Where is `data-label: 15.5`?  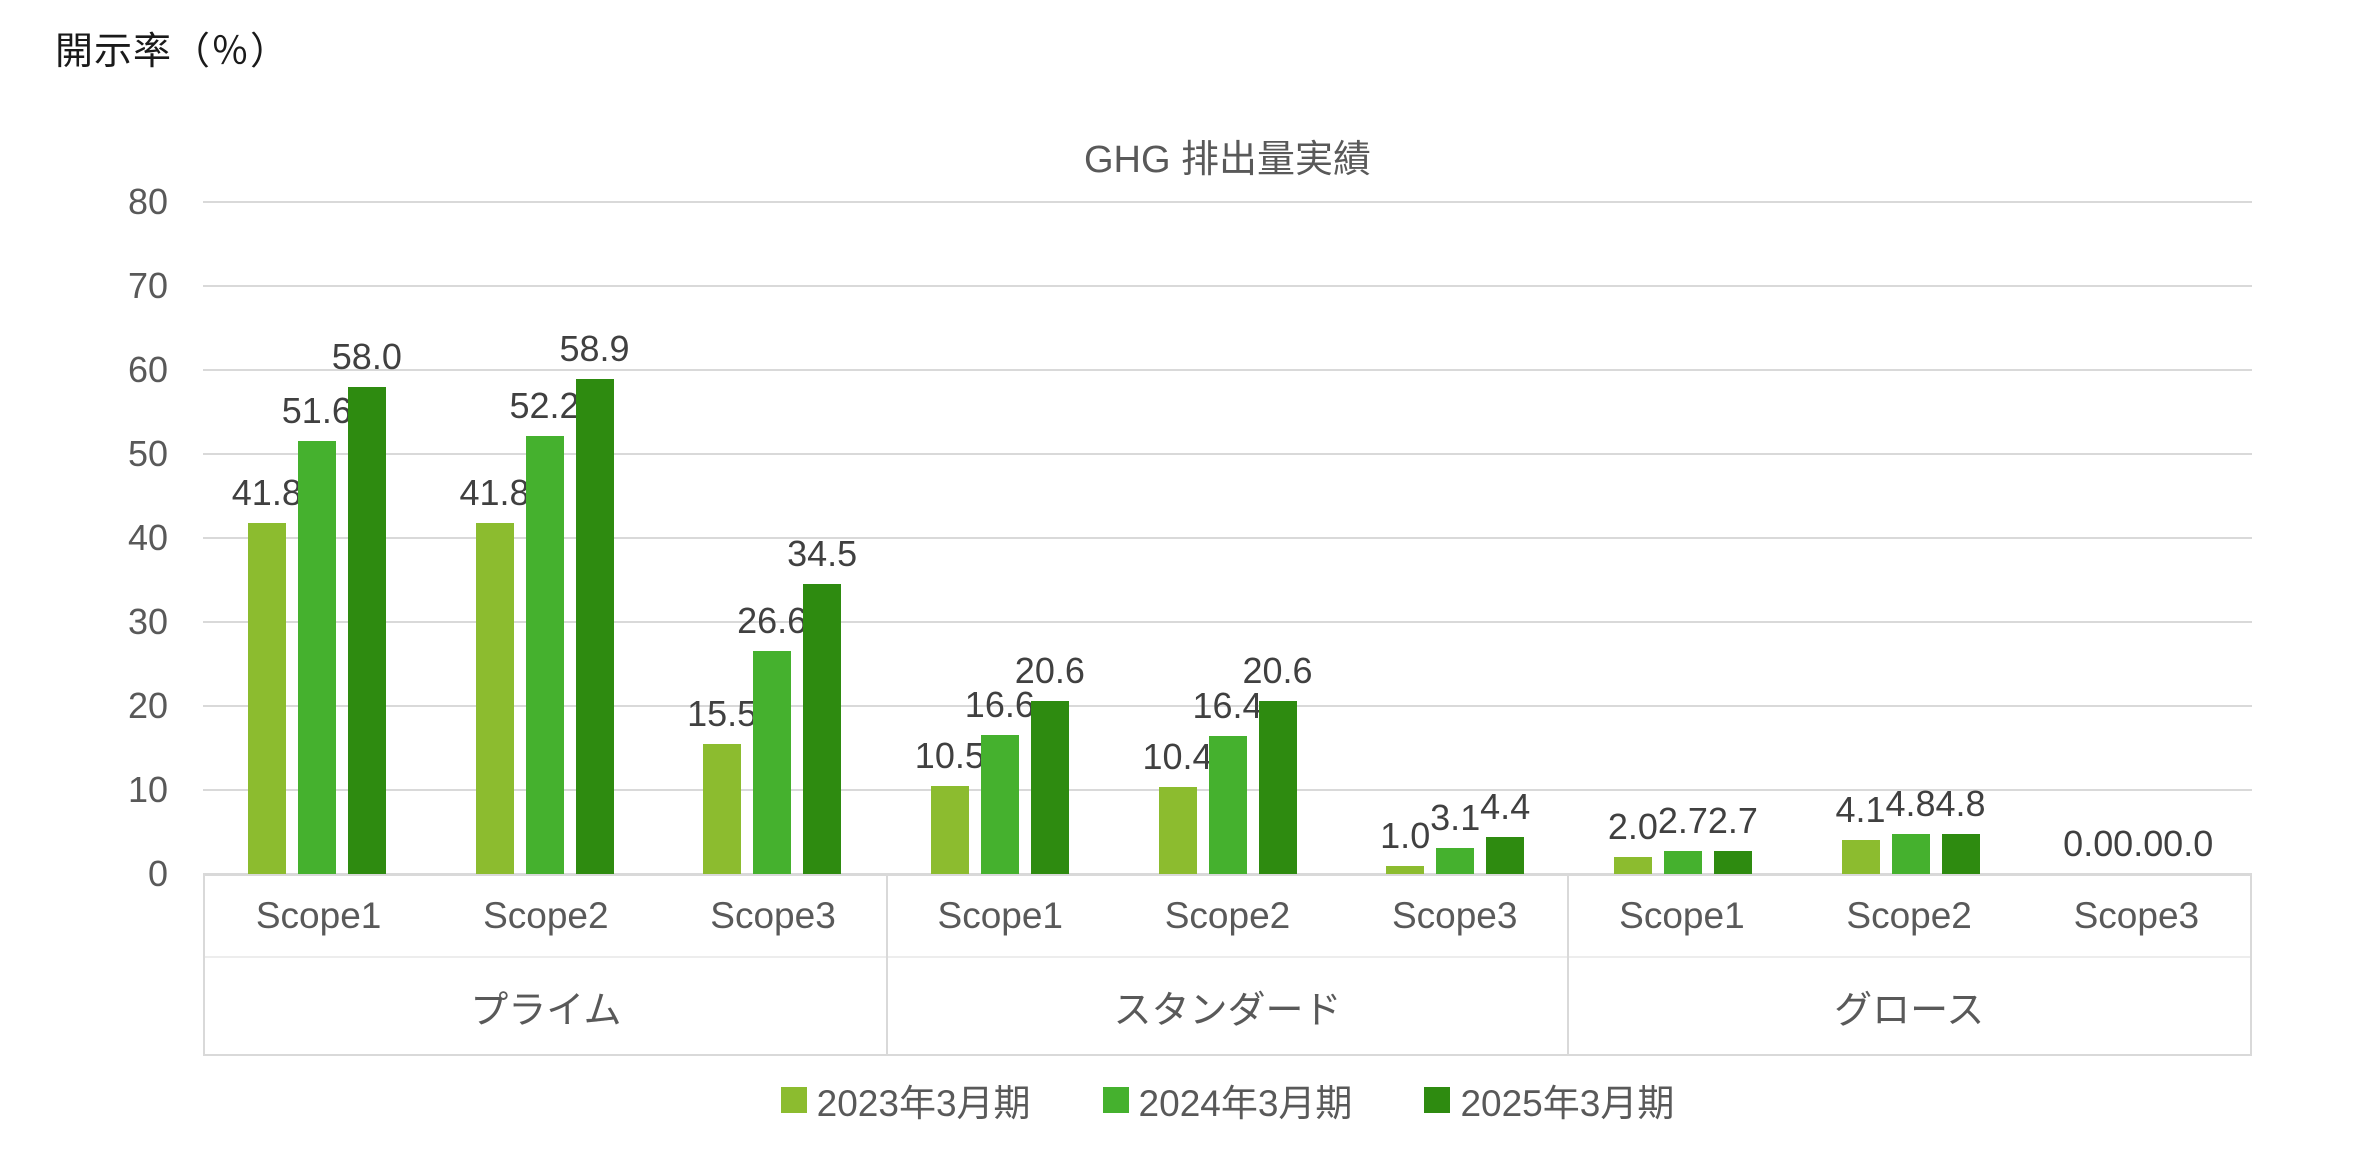
data-label: 15.5 is located at coordinates (722, 713).